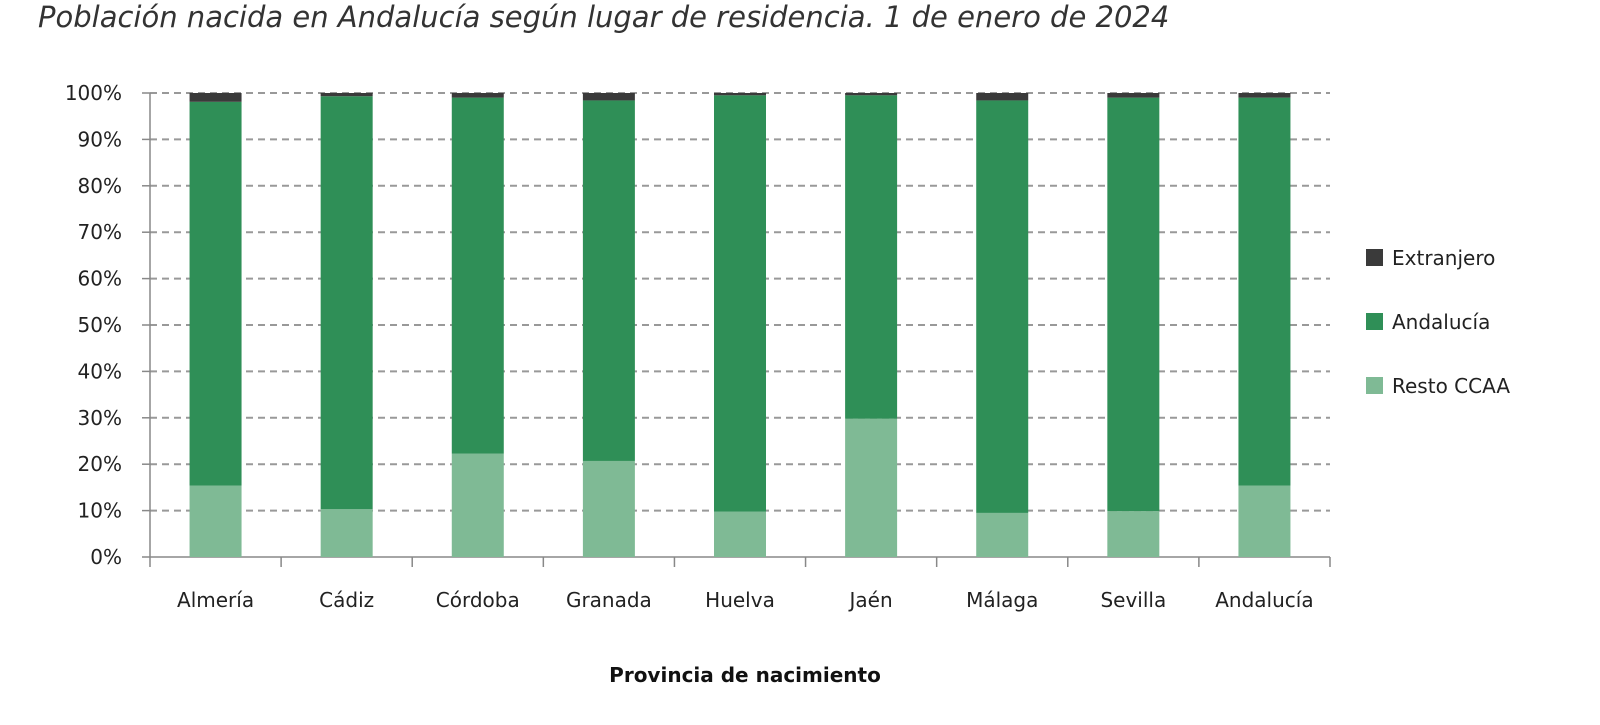 This screenshot has width=1600, height=725. I want to click on y-tick-label: 60%, so click(100, 279).